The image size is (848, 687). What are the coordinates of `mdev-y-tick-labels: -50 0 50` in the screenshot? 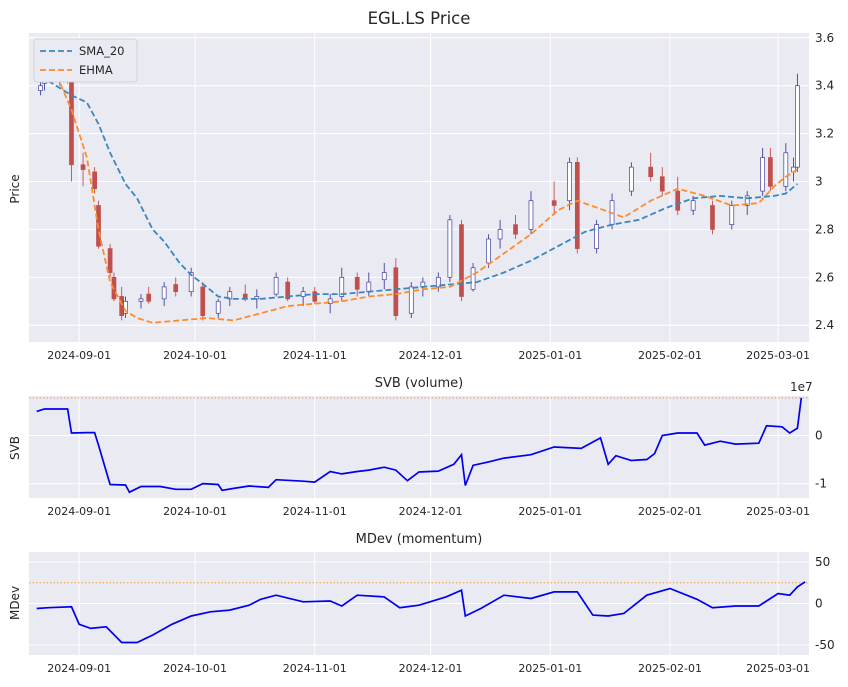 It's located at (825, 603).